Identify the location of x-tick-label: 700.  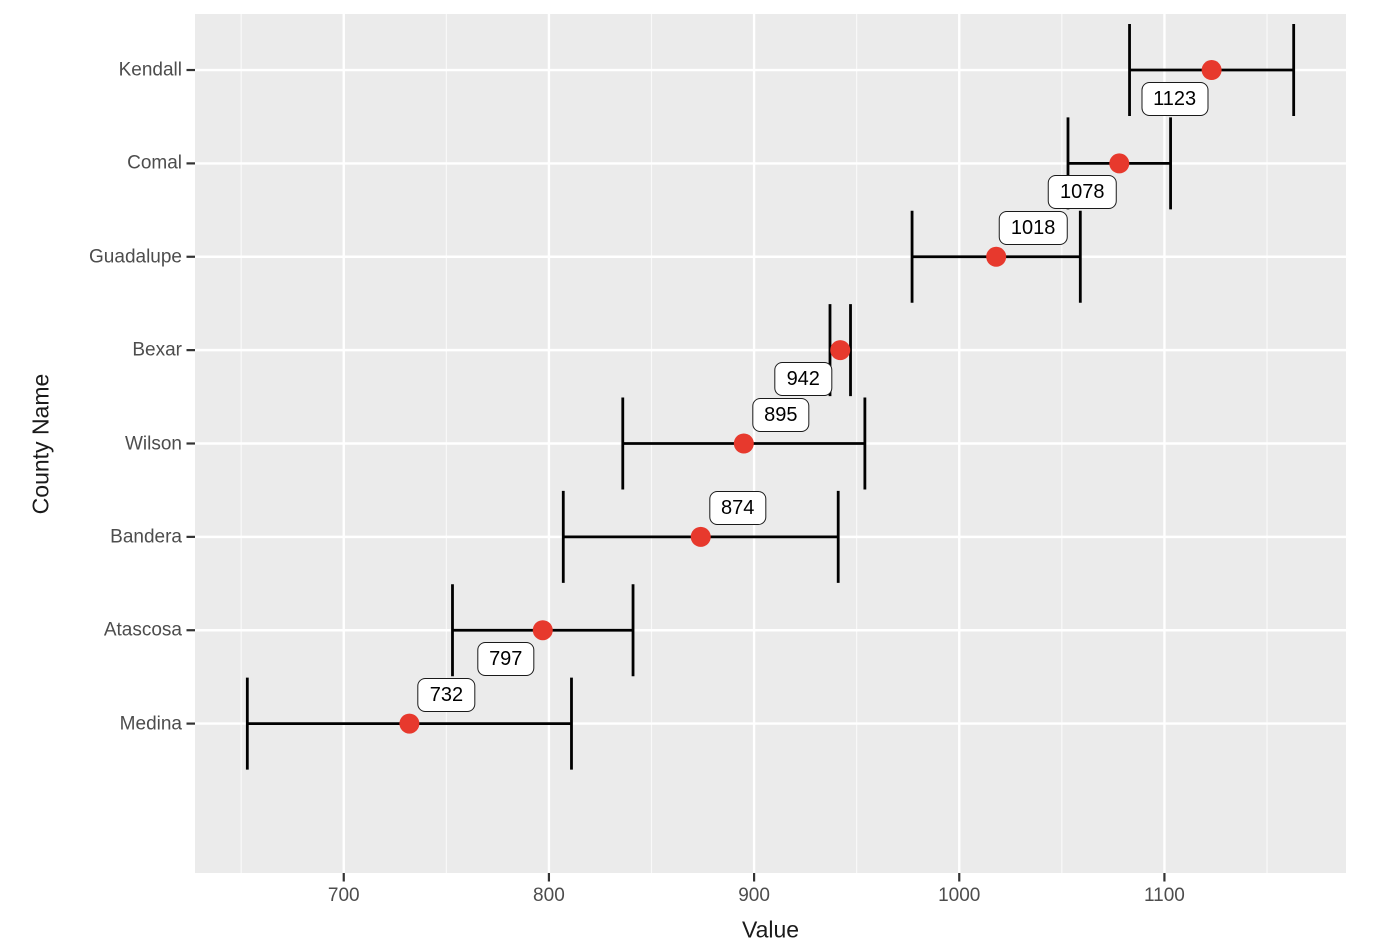
(343, 895).